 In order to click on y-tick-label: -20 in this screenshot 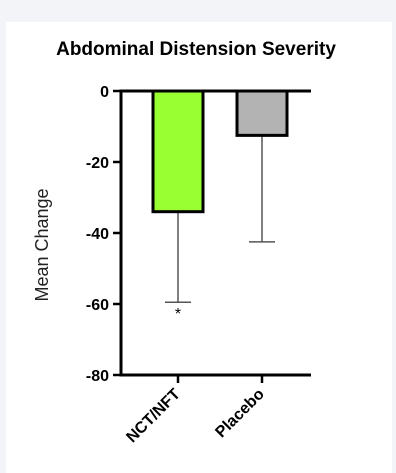, I will do `click(97, 163)`.